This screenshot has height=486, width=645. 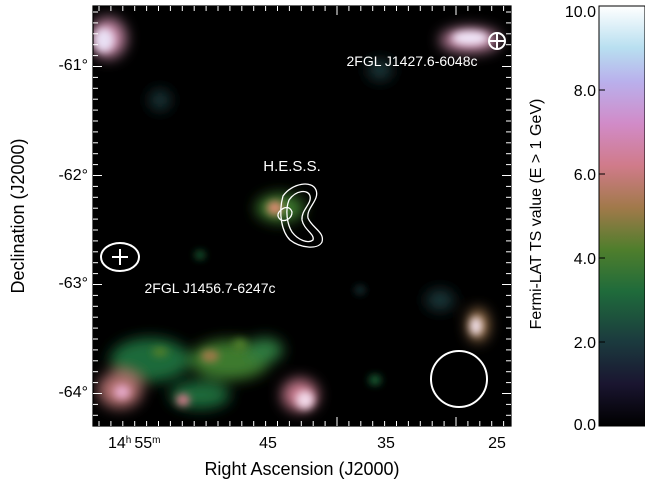 What do you see at coordinates (301, 469) in the screenshot?
I see `x-axis-title: Right Ascension (J2000)` at bounding box center [301, 469].